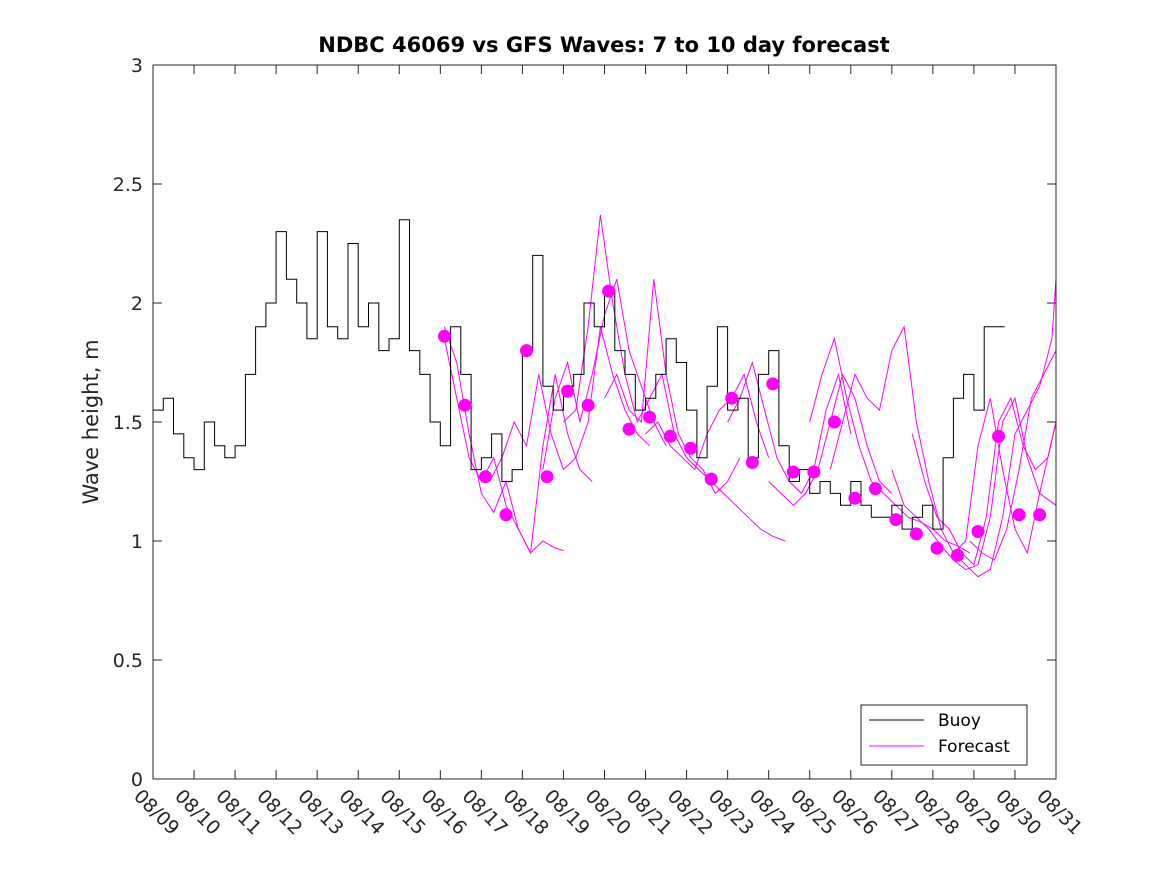 The image size is (1167, 875). I want to click on legend-forecast-label: Forecast, so click(974, 747).